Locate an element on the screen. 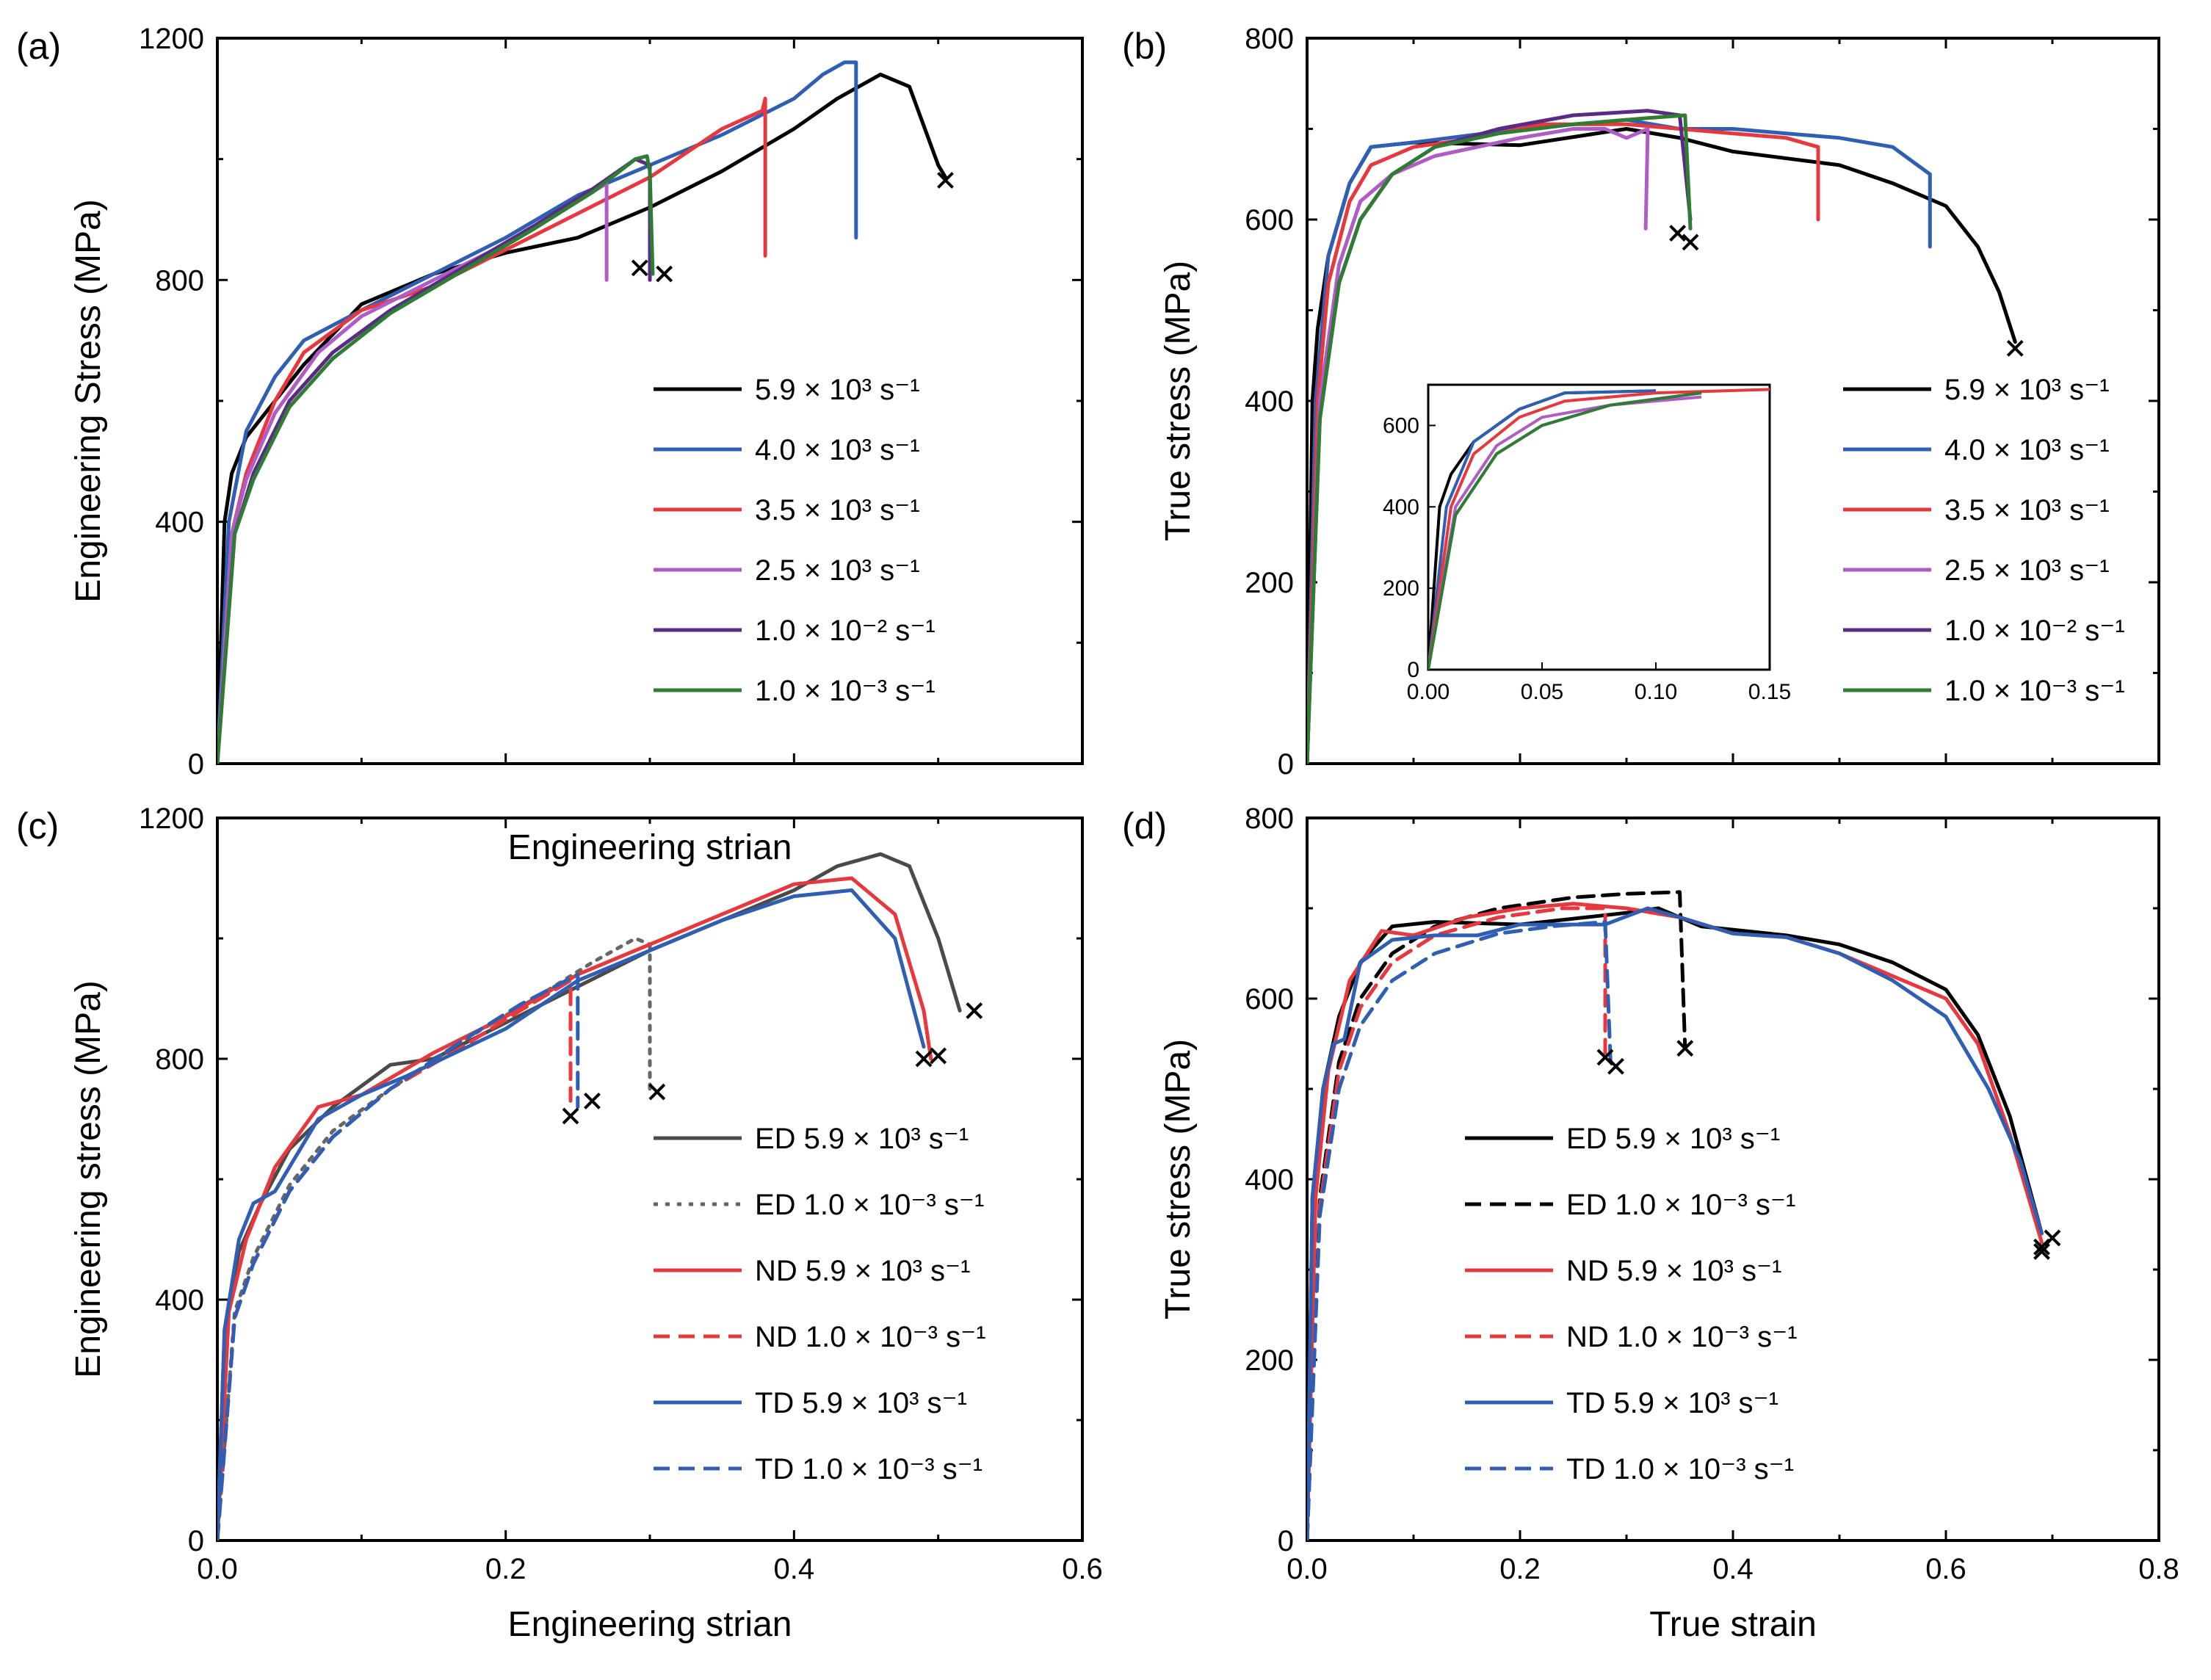 The image size is (2211, 1680). inset-plot: 0.00 0.05 0.10 0.15 0 200 400 600 is located at coordinates (1587, 543).